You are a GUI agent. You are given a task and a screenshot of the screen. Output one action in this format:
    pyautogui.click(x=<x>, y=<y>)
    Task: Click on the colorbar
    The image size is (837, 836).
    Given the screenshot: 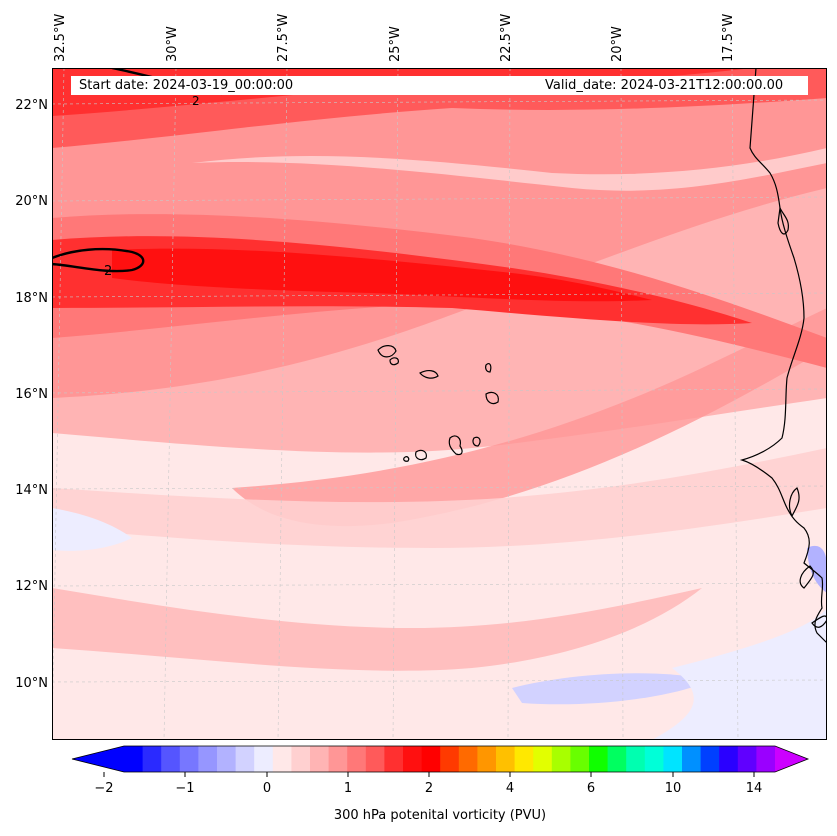 What is the action you would take?
    pyautogui.click(x=440, y=759)
    